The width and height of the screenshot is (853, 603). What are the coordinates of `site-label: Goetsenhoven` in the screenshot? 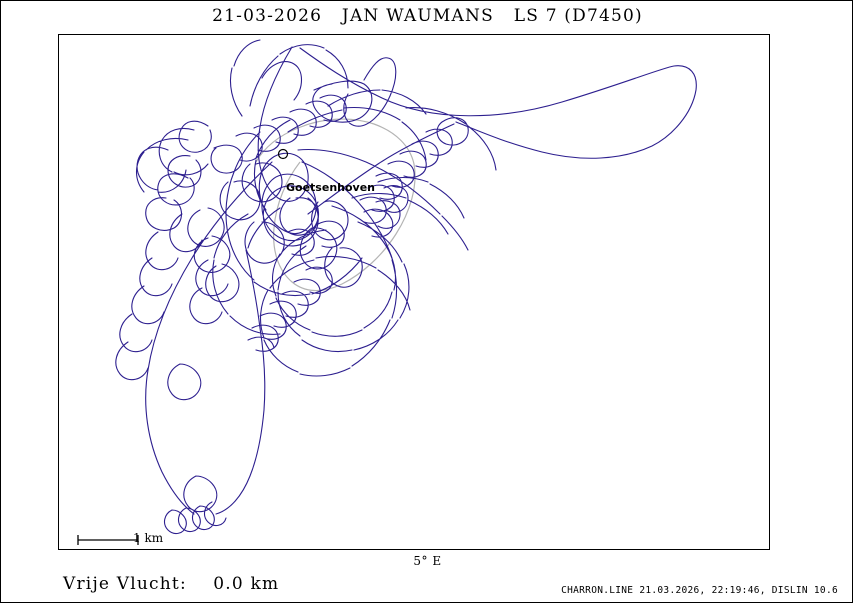 It's located at (330, 187).